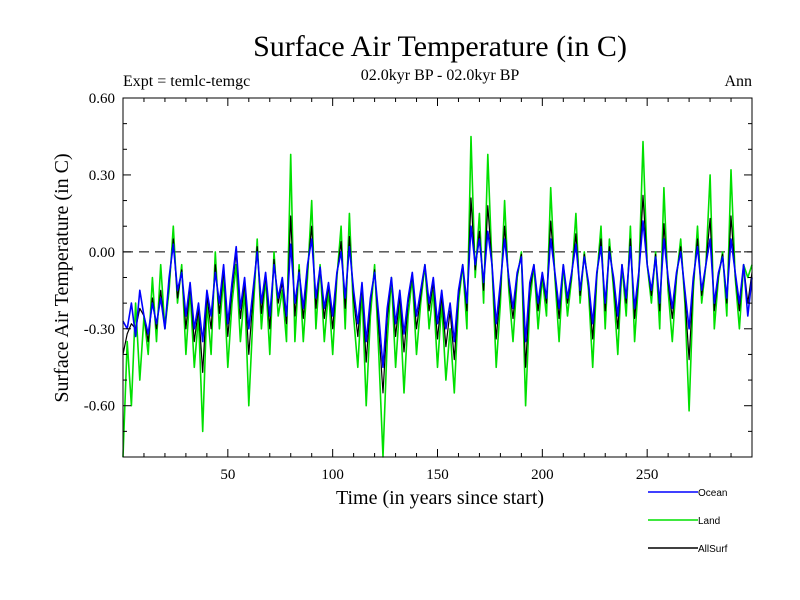  What do you see at coordinates (709, 521) in the screenshot?
I see `legend-label-land: Land` at bounding box center [709, 521].